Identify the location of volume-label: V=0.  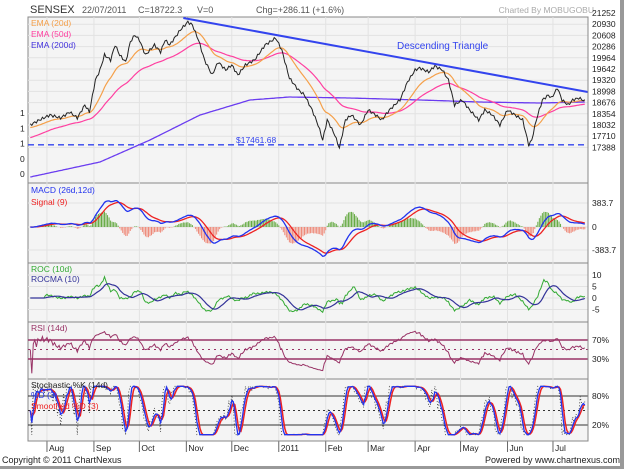
(205, 10).